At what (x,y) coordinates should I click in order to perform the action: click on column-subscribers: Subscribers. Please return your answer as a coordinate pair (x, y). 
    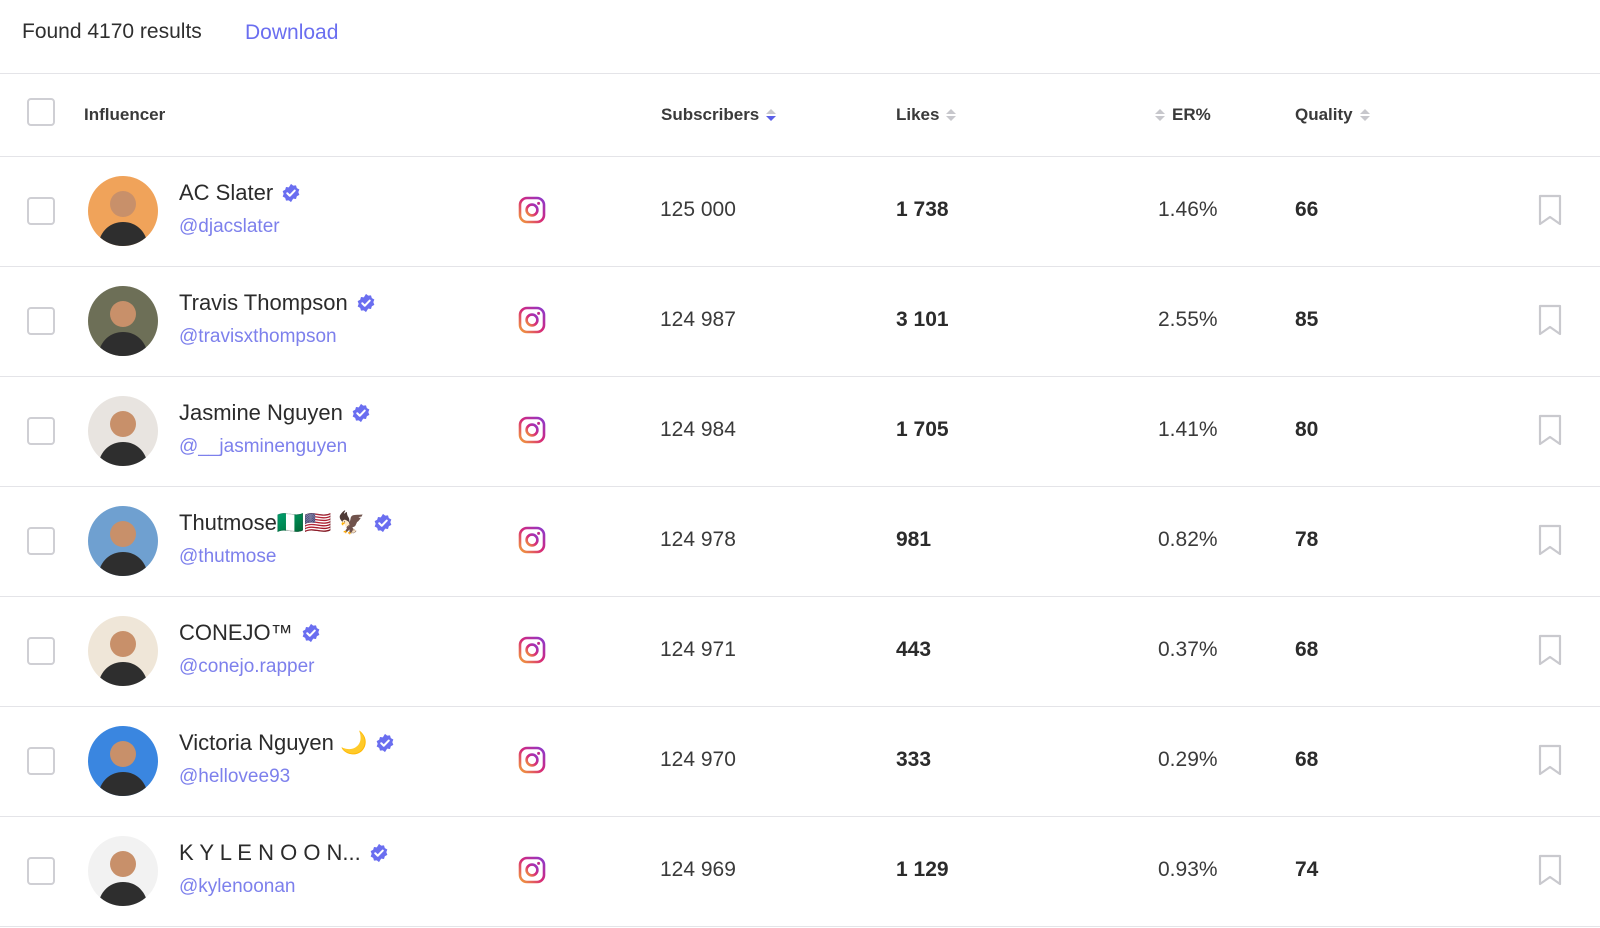
    Looking at the image, I should click on (719, 115).